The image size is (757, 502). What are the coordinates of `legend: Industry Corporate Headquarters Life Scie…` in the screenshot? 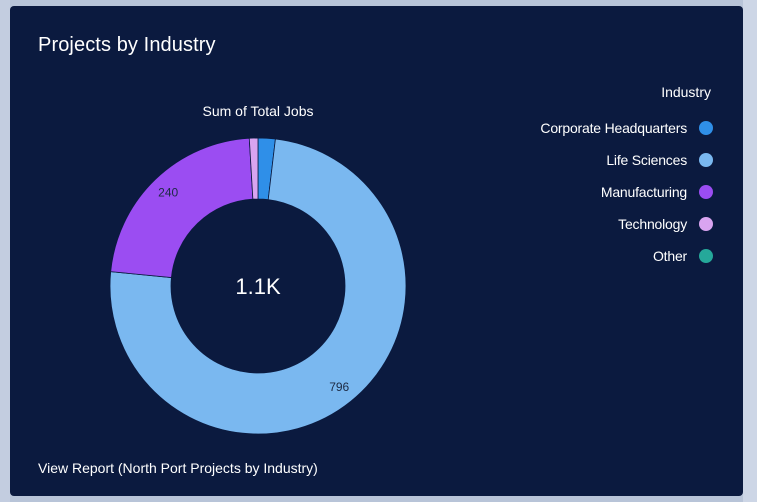 It's located at (573, 178).